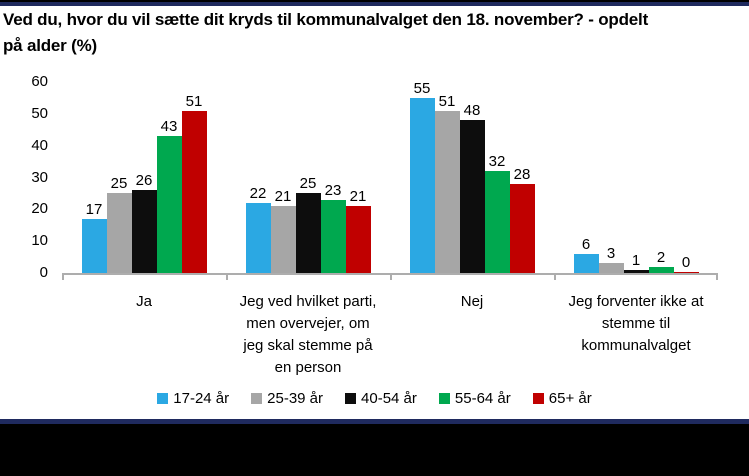 The height and width of the screenshot is (476, 749). I want to click on bar-value-label: 3, so click(611, 254).